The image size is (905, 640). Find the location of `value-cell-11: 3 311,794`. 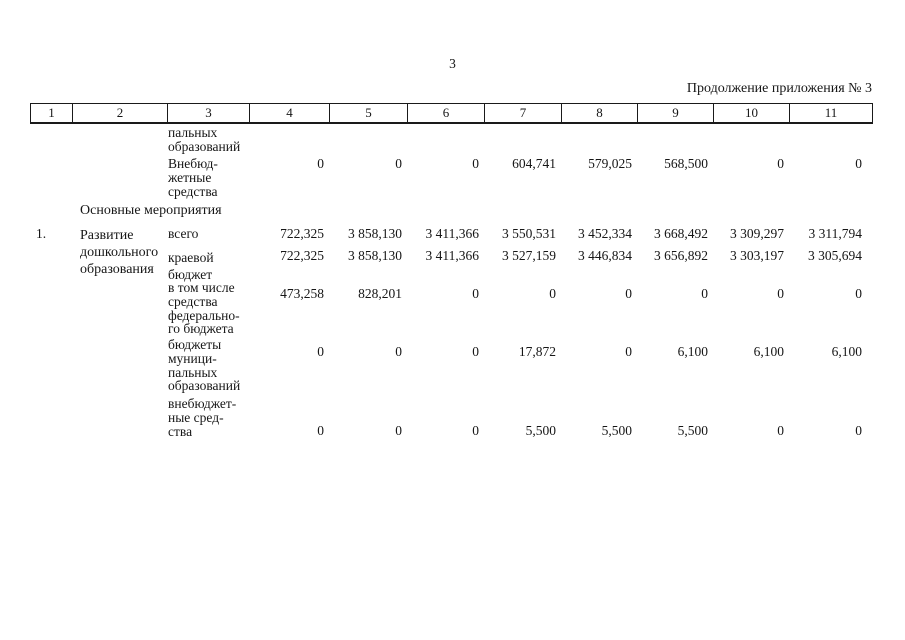

value-cell-11: 3 311,794 is located at coordinates (835, 233).